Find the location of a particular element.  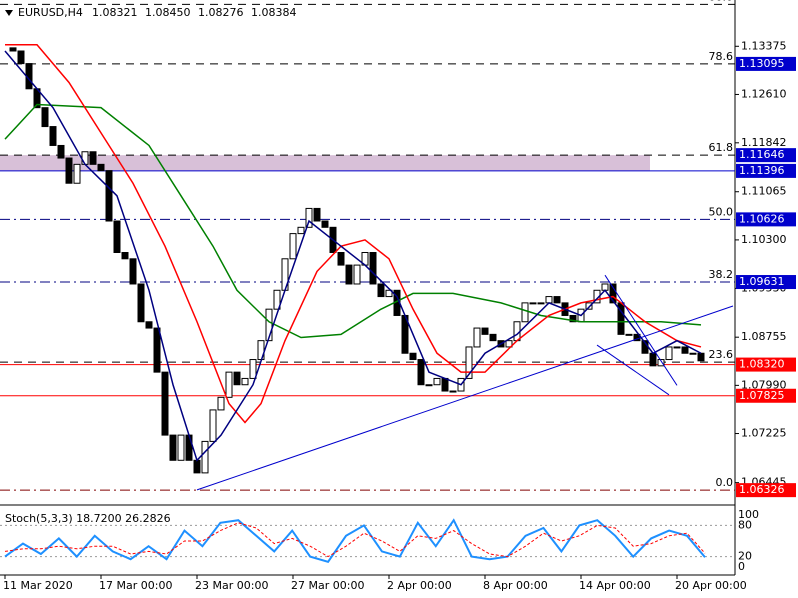

fib-label: 78.6 is located at coordinates (721, 56).